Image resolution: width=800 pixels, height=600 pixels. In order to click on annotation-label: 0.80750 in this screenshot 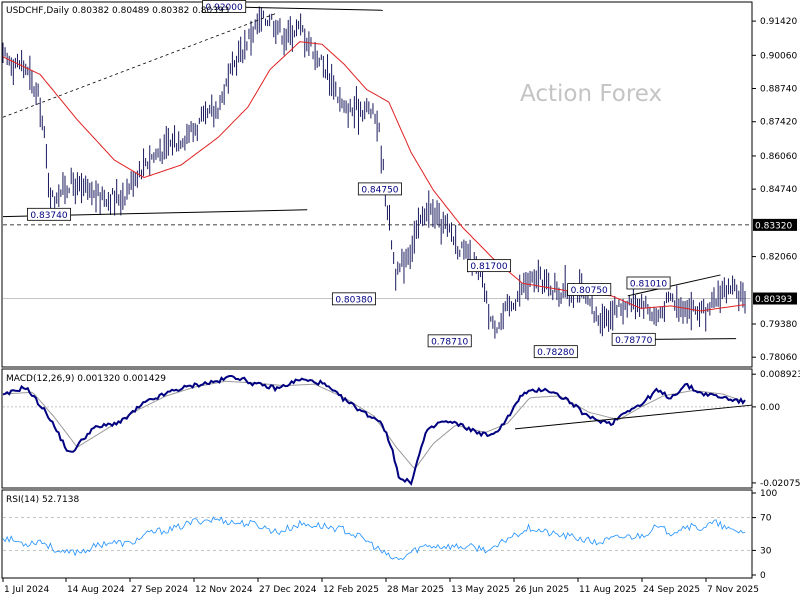, I will do `click(589, 291)`.